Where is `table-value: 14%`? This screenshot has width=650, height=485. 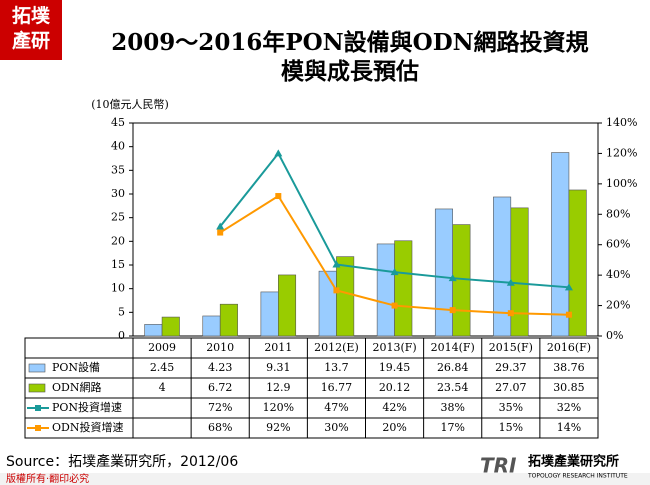
table-value: 14% is located at coordinates (569, 427).